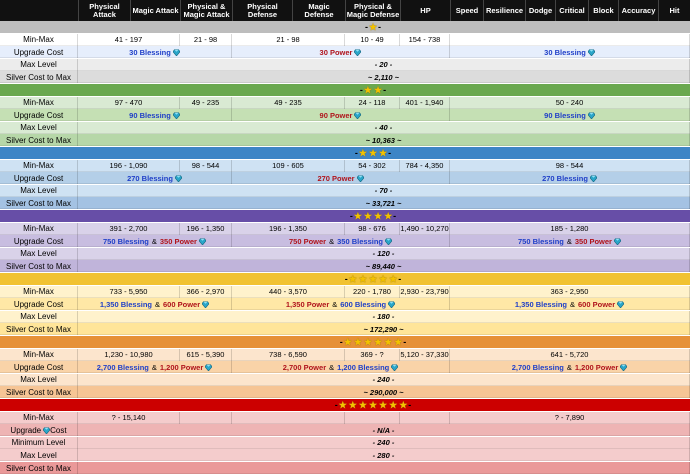 This screenshot has width=690, height=475. What do you see at coordinates (155, 52) in the screenshot?
I see `upgrade-cost-cell: 30 Blessing` at bounding box center [155, 52].